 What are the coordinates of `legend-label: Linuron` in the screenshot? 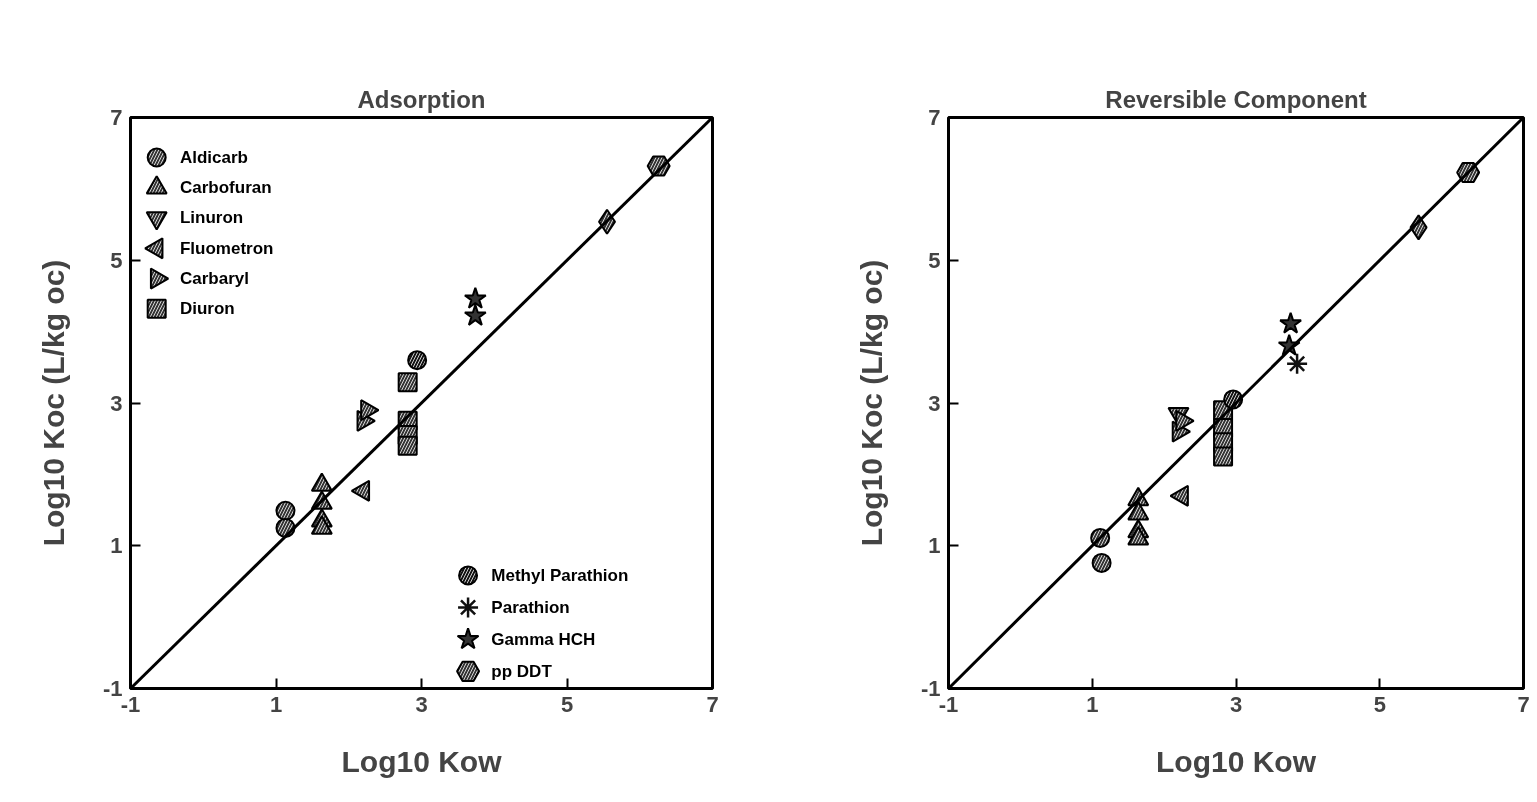 It's located at (211, 218).